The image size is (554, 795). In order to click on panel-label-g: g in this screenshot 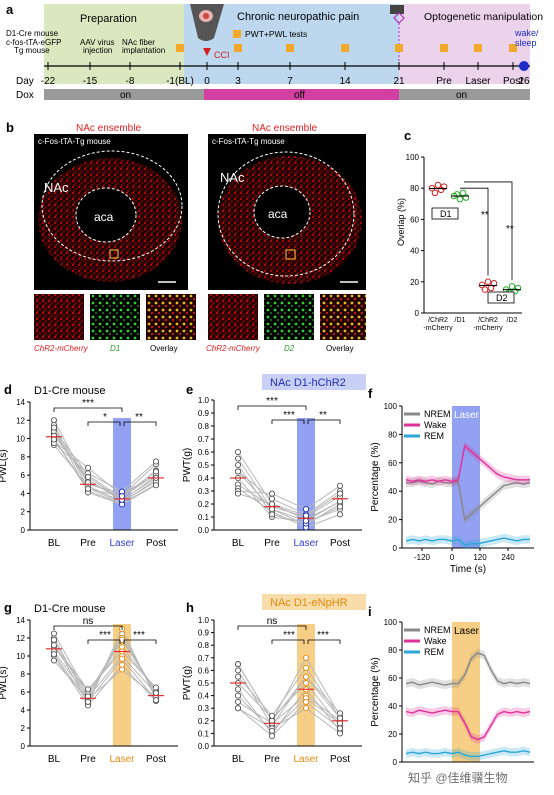, I will do `click(8, 607)`.